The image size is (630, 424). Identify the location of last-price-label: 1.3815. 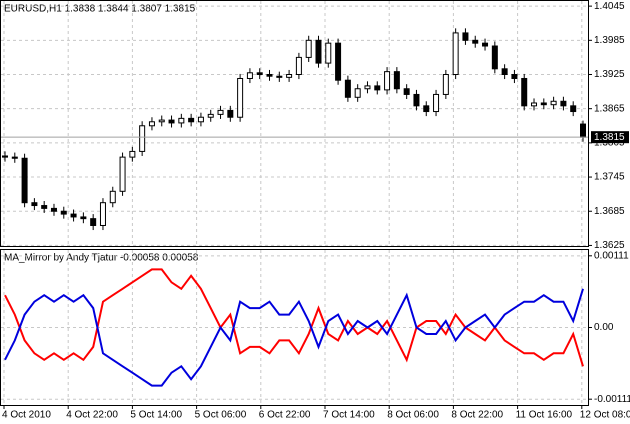
(609, 137).